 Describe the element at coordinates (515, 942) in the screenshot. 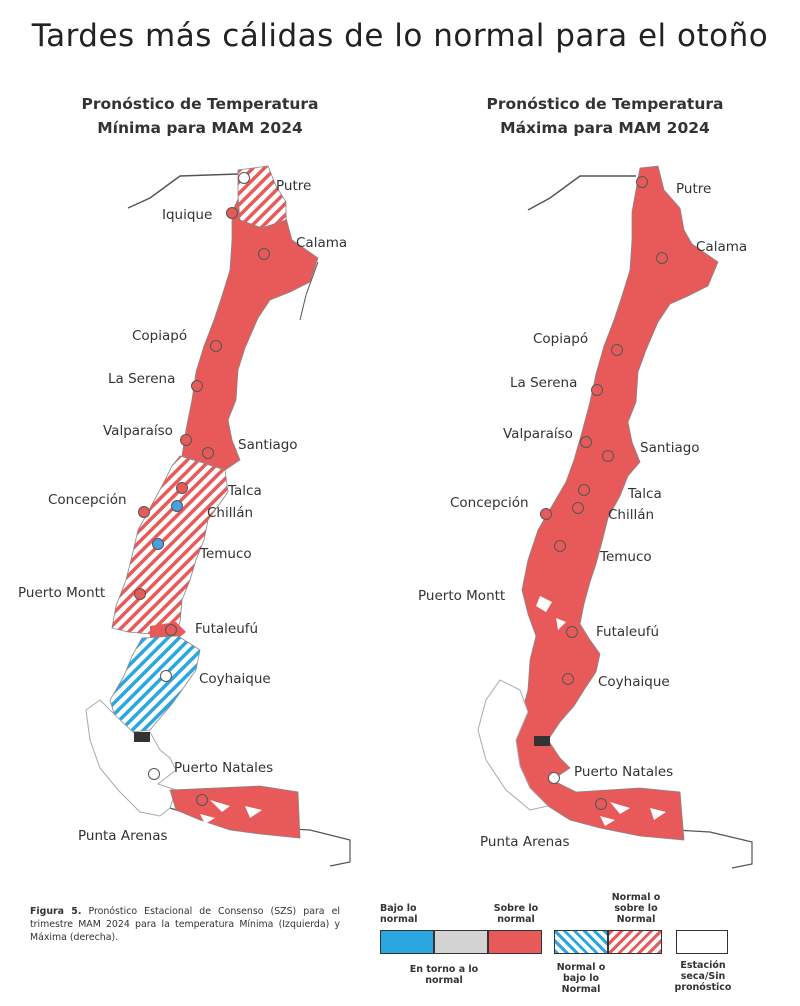

I see `legend-swatch-sobre` at that location.